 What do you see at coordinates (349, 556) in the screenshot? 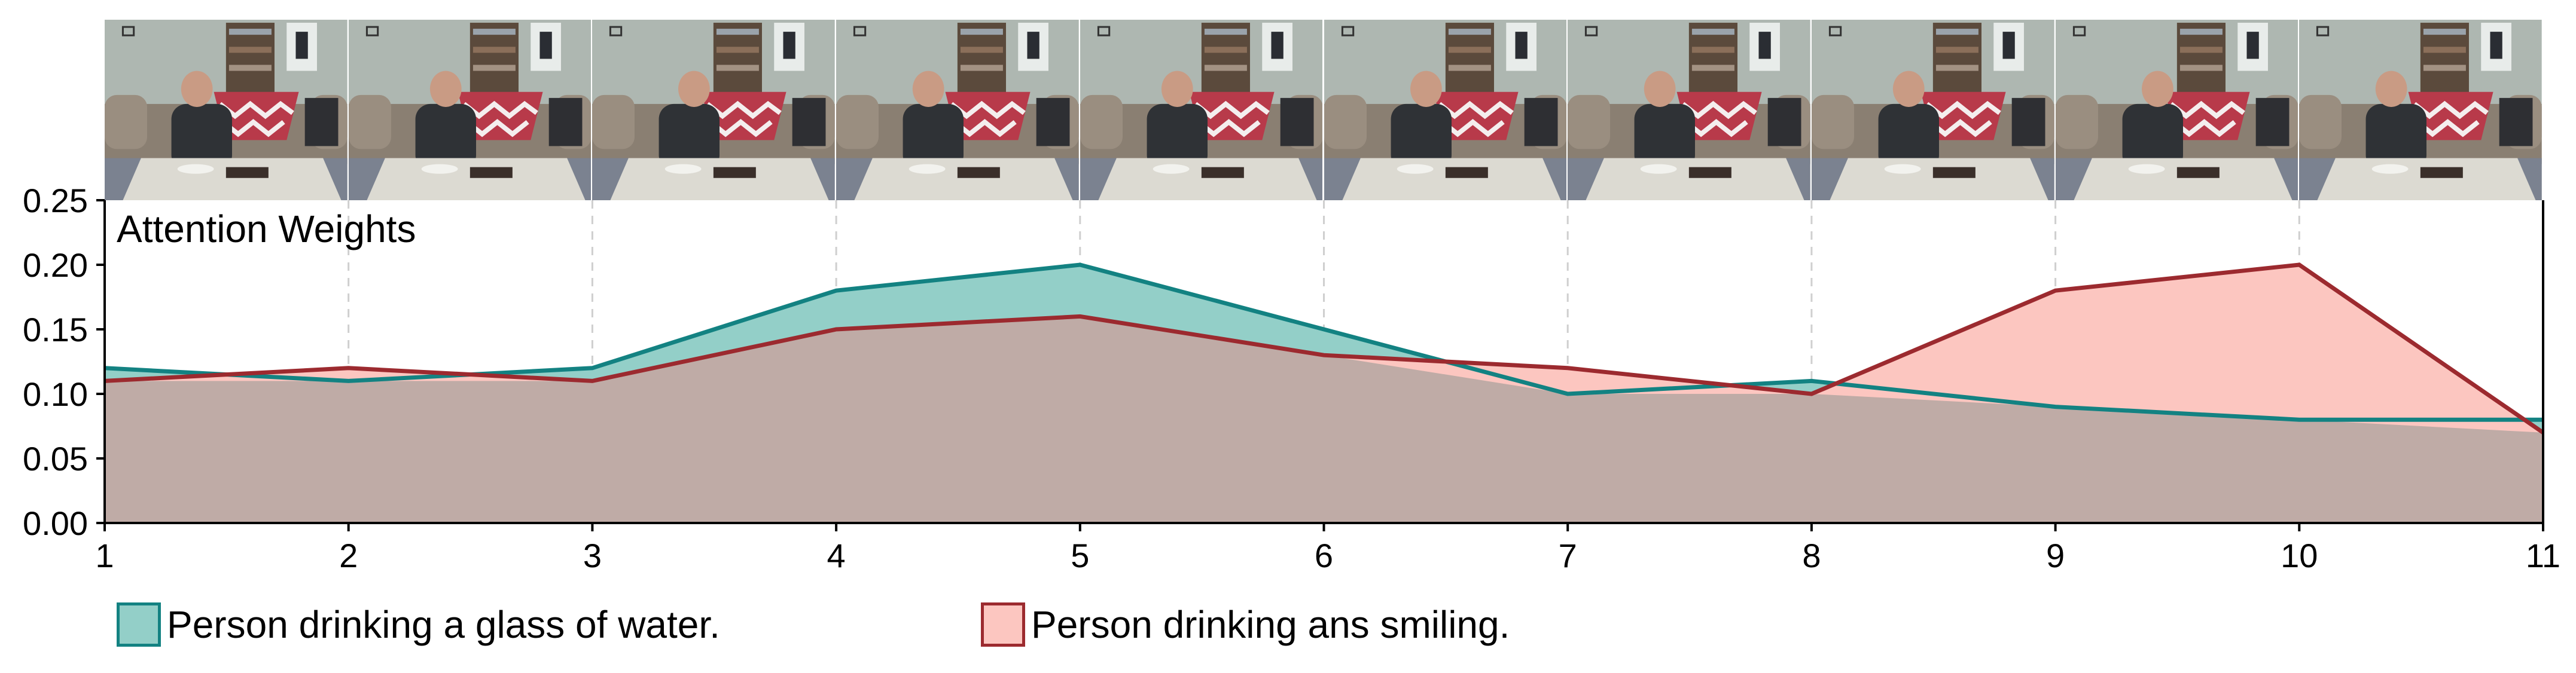
I see `x-tick-label: 2` at bounding box center [349, 556].